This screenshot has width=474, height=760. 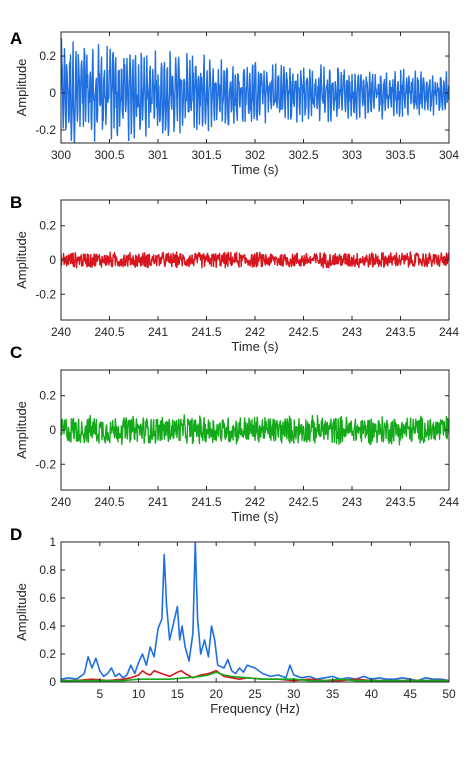 What do you see at coordinates (158, 155) in the screenshot?
I see `x-tick-label: 301` at bounding box center [158, 155].